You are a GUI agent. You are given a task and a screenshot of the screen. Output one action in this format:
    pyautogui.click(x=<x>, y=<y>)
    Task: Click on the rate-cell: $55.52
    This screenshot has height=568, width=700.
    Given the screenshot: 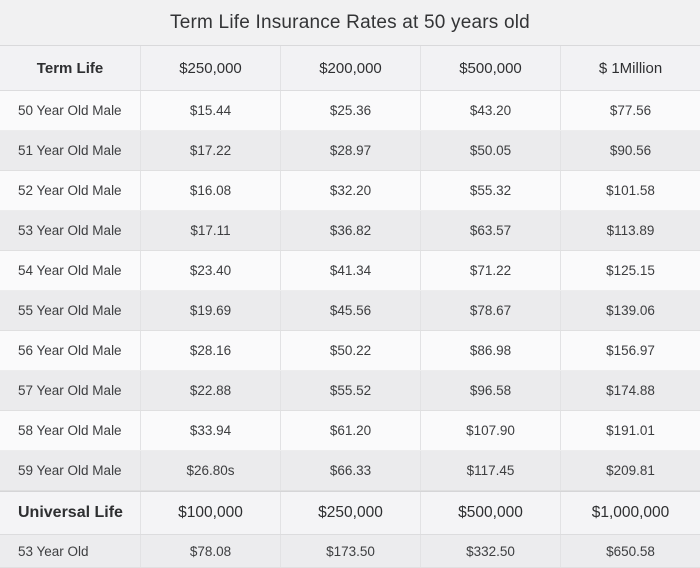 What is the action you would take?
    pyautogui.click(x=350, y=390)
    